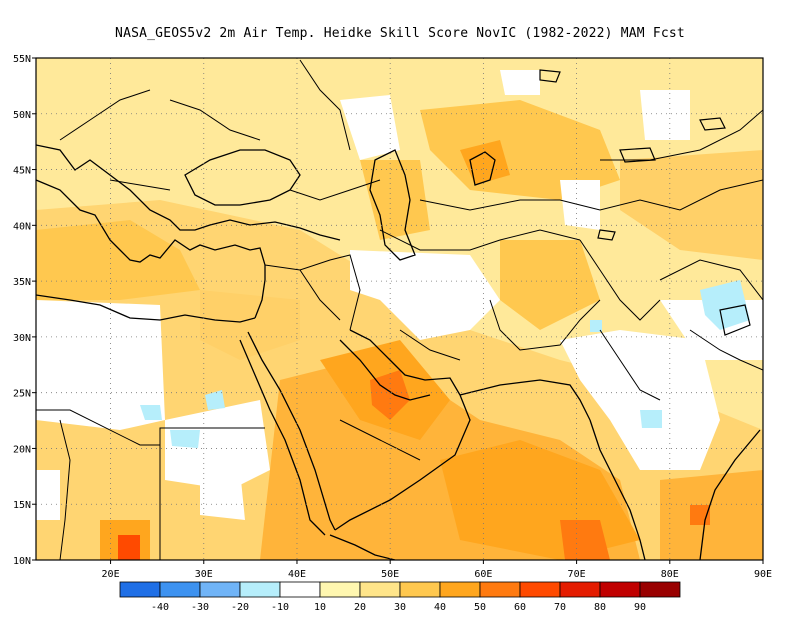  What do you see at coordinates (670, 574) in the screenshot?
I see `lon-label: 80E` at bounding box center [670, 574].